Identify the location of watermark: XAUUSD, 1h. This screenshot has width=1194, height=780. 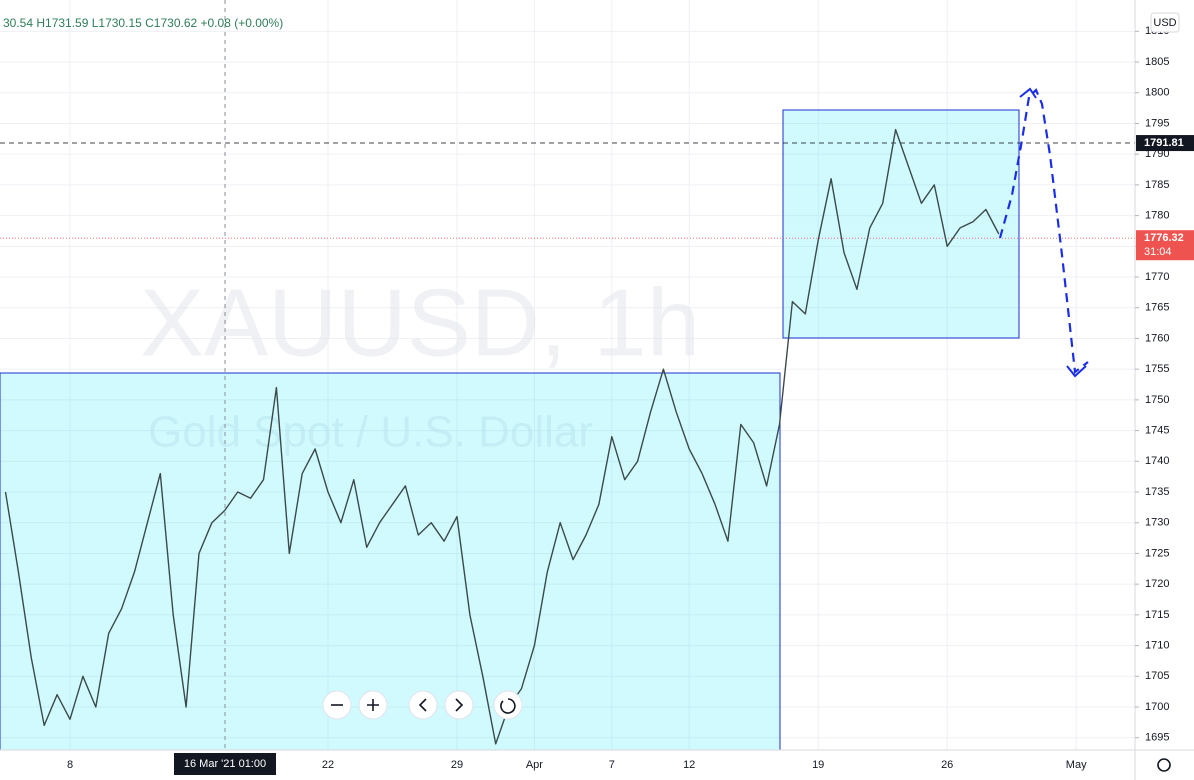
(420, 322).